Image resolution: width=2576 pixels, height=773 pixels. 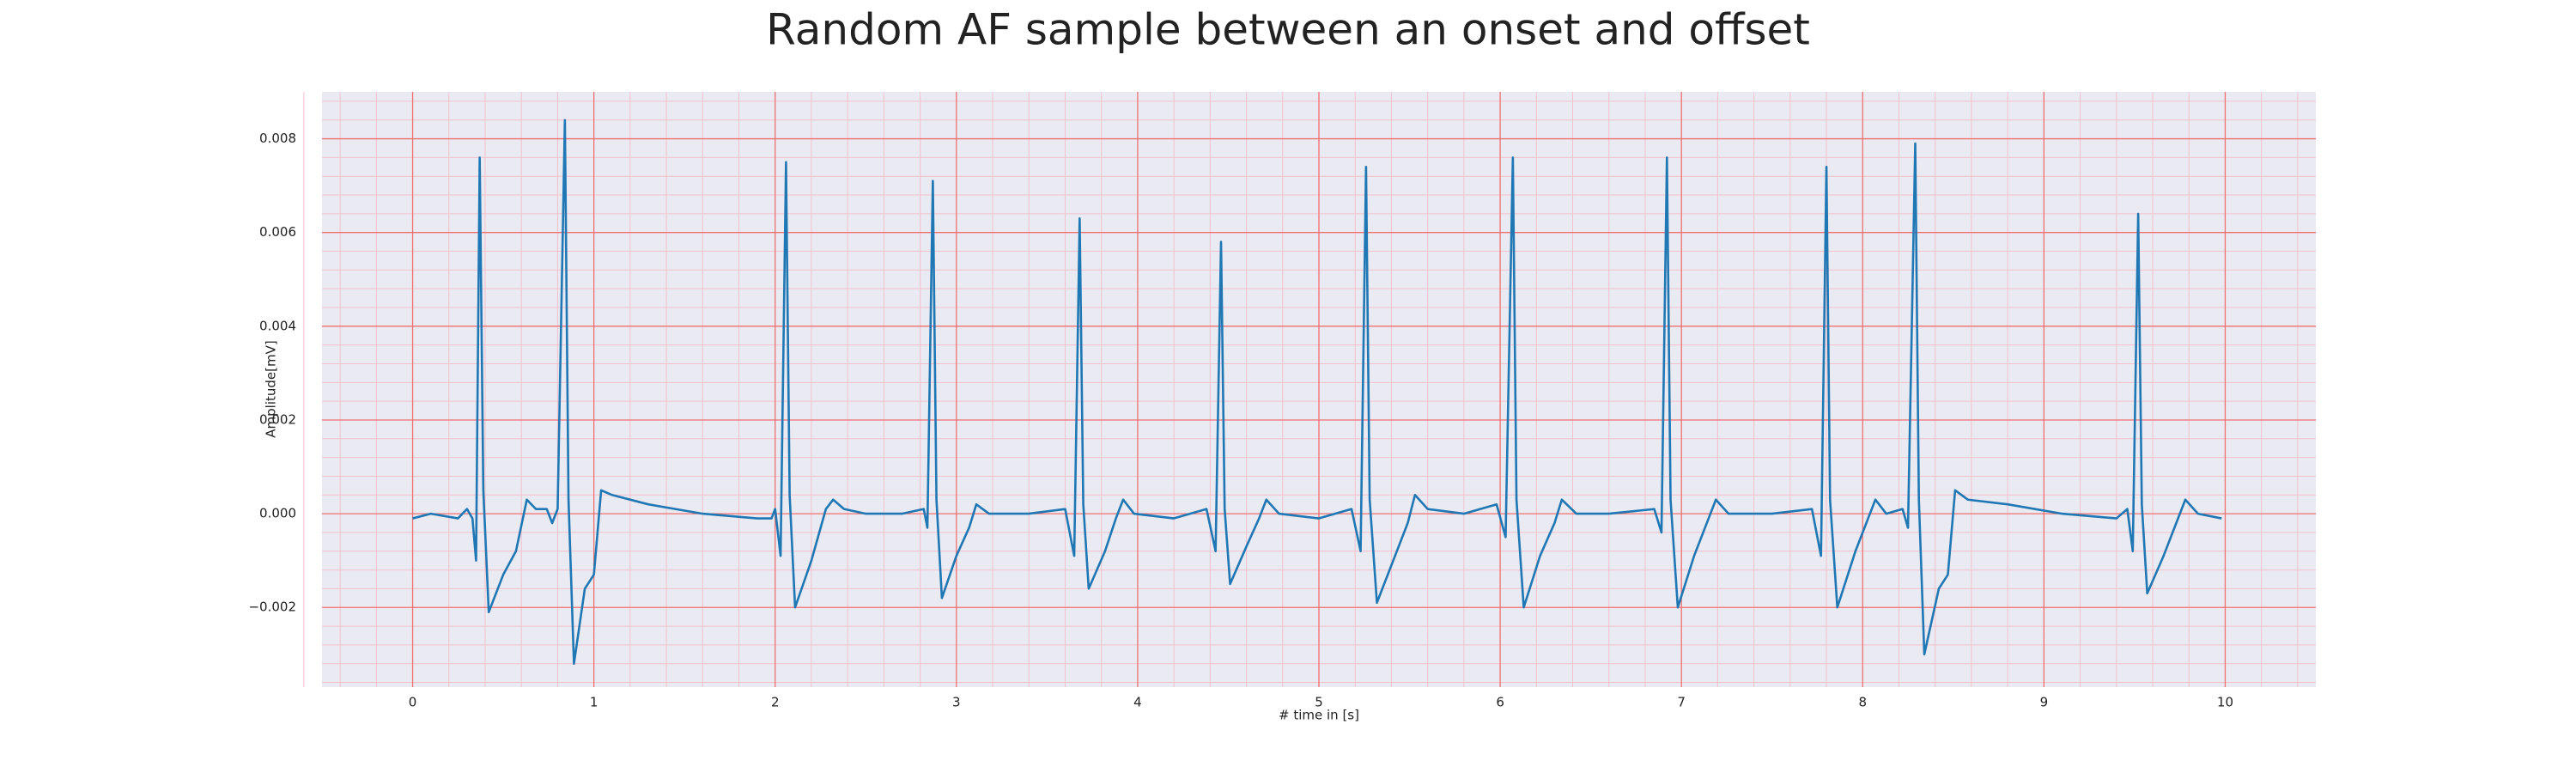 What do you see at coordinates (2045, 702) in the screenshot?
I see `x-tick-label: 9` at bounding box center [2045, 702].